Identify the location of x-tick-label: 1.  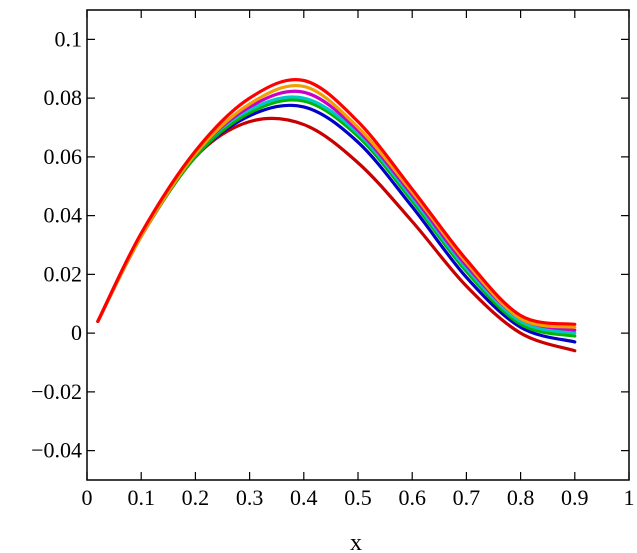
(629, 497).